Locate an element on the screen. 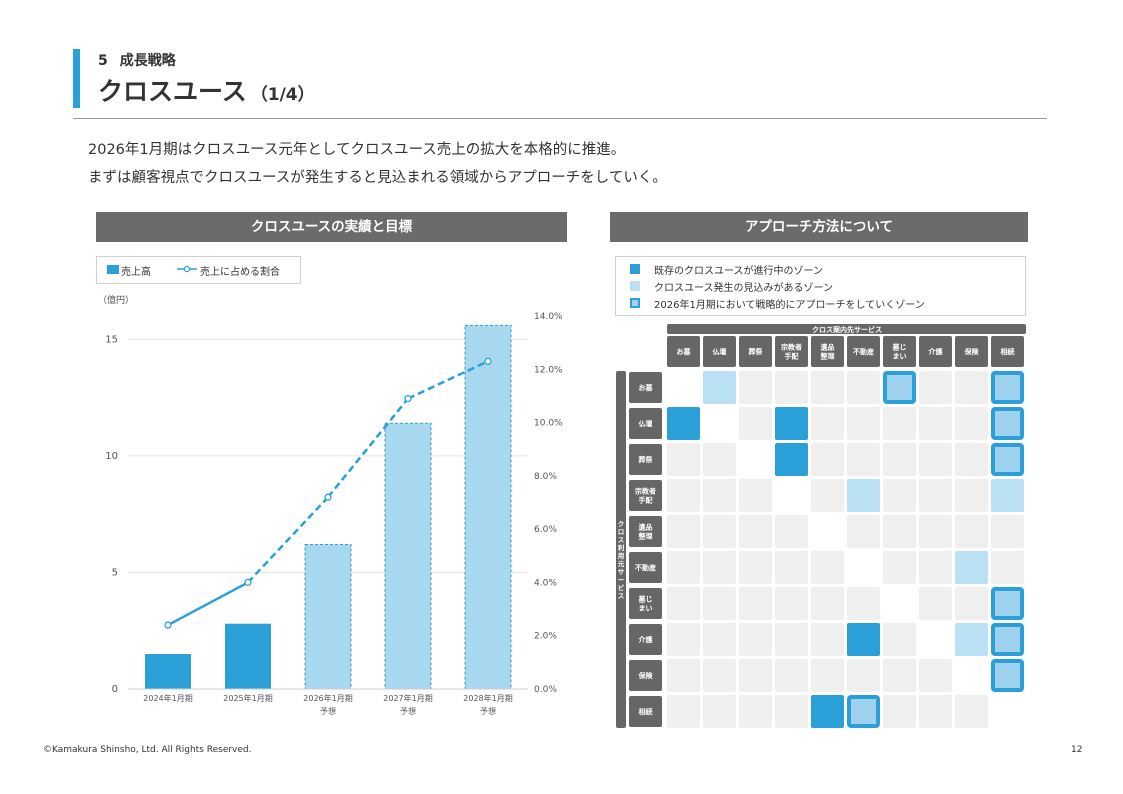 The height and width of the screenshot is (794, 1123). matrix-panel-title: アプローチ方法について is located at coordinates (819, 227).